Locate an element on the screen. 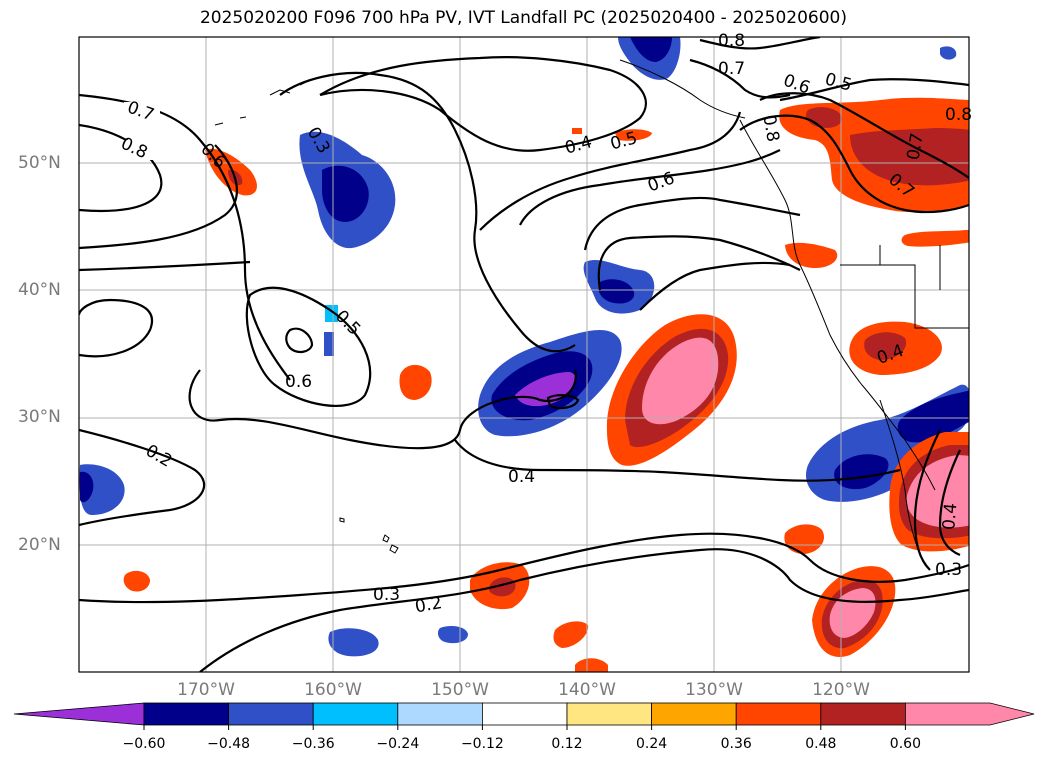 Image resolution: width=1047 pixels, height=765 pixels. colorbar-ticks is located at coordinates (524, 727).